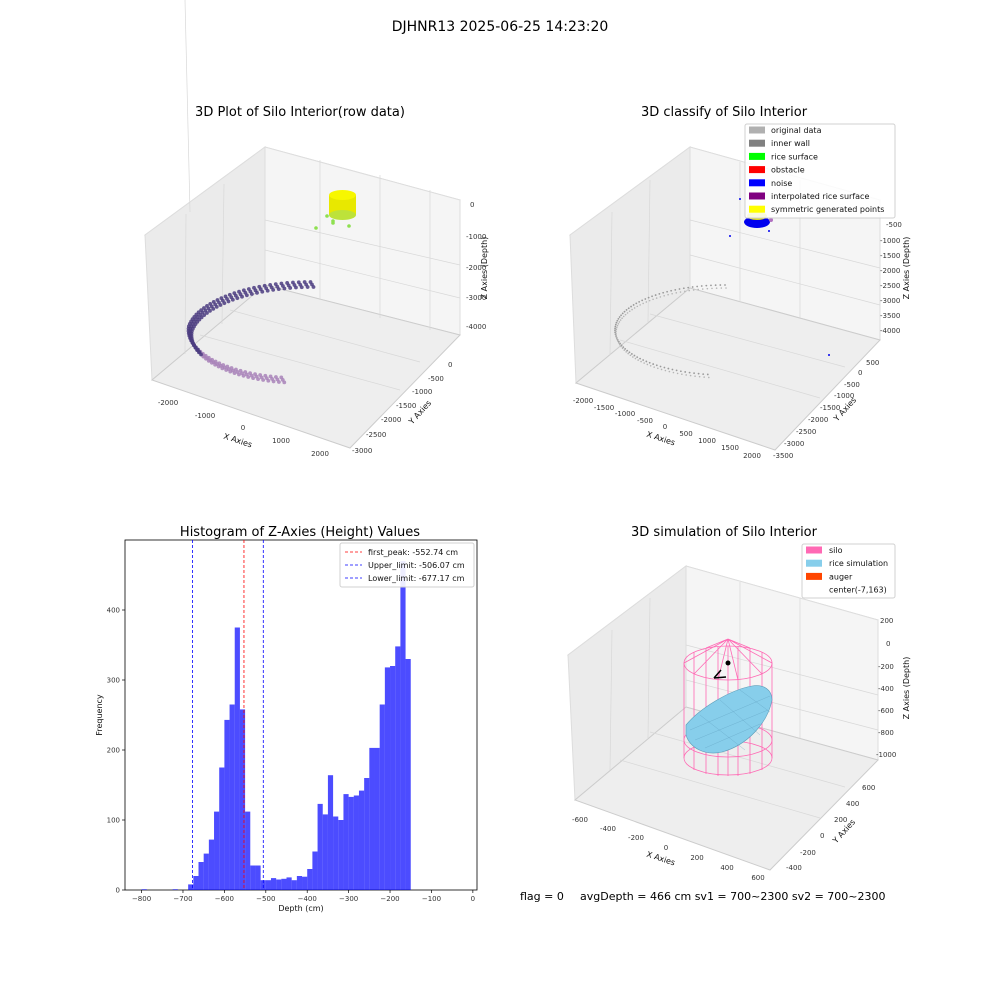  I want to click on sim-z-tick: -800, so click(886, 733).